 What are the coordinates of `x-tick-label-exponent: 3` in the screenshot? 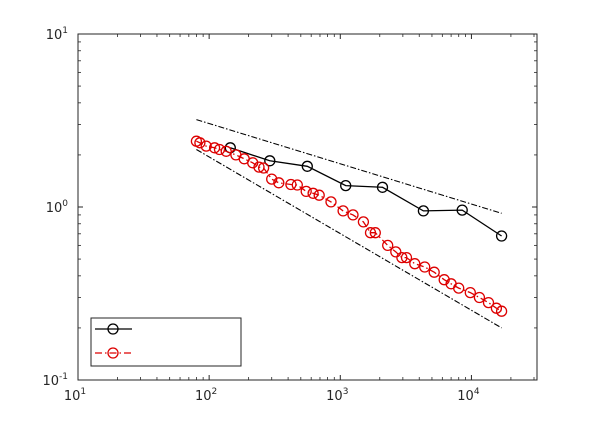 It's located at (346, 392).